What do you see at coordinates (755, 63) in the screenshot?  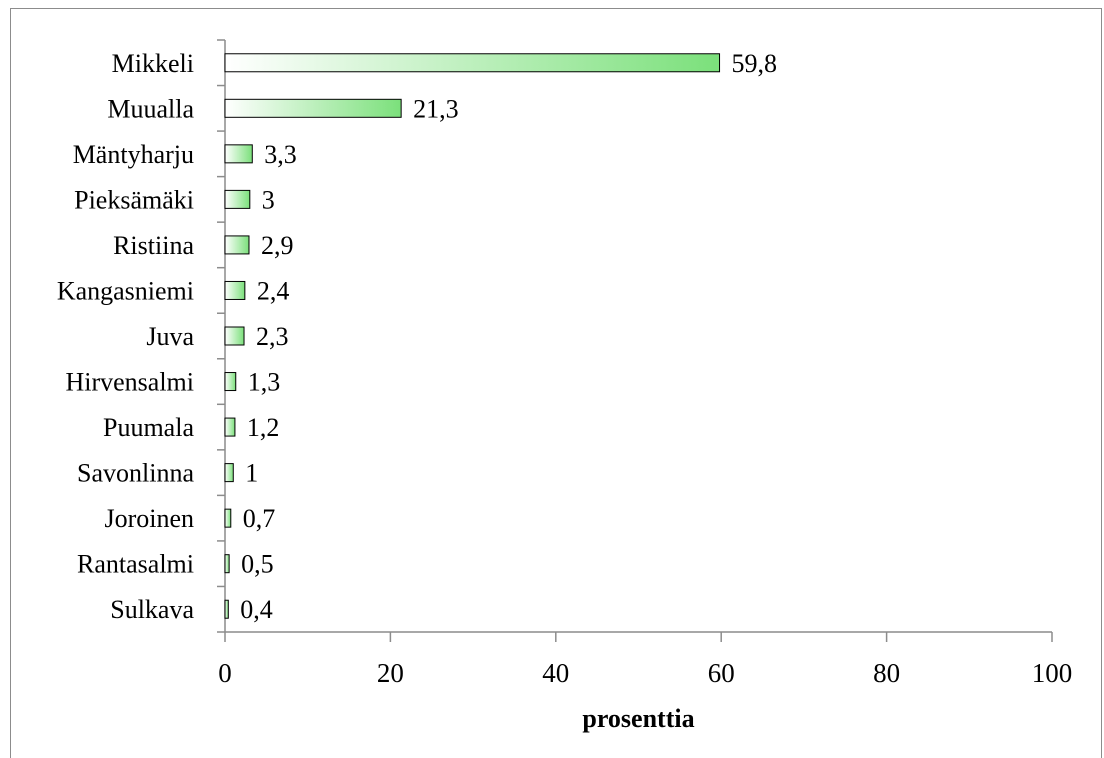 I see `value-label: 59,8` at bounding box center [755, 63].